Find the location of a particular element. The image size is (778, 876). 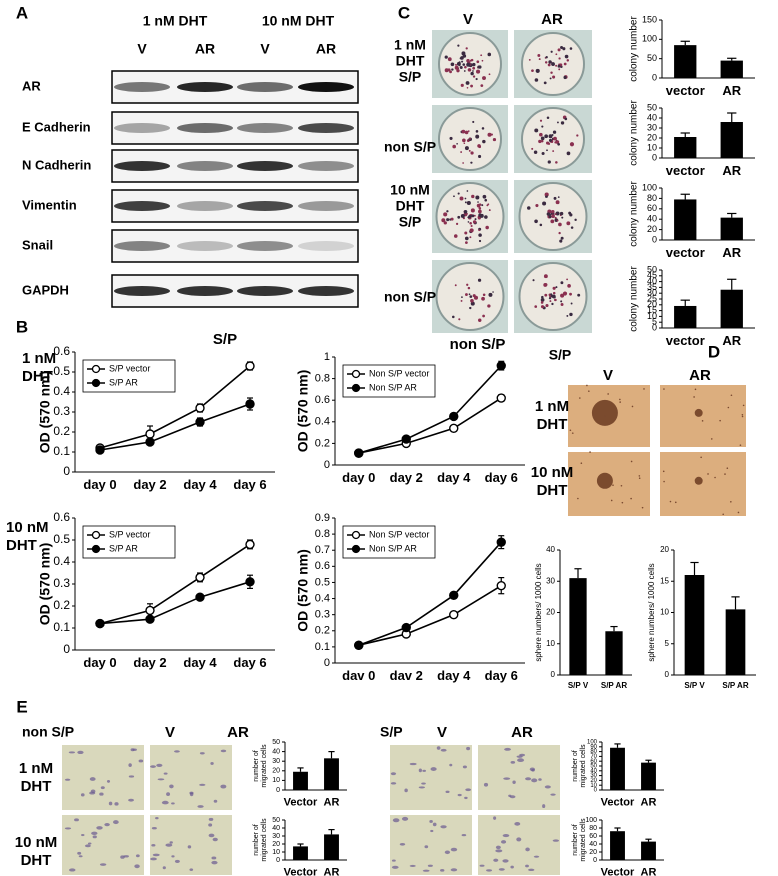

y-tick-label: 0.3 is located at coordinates (61, 583).